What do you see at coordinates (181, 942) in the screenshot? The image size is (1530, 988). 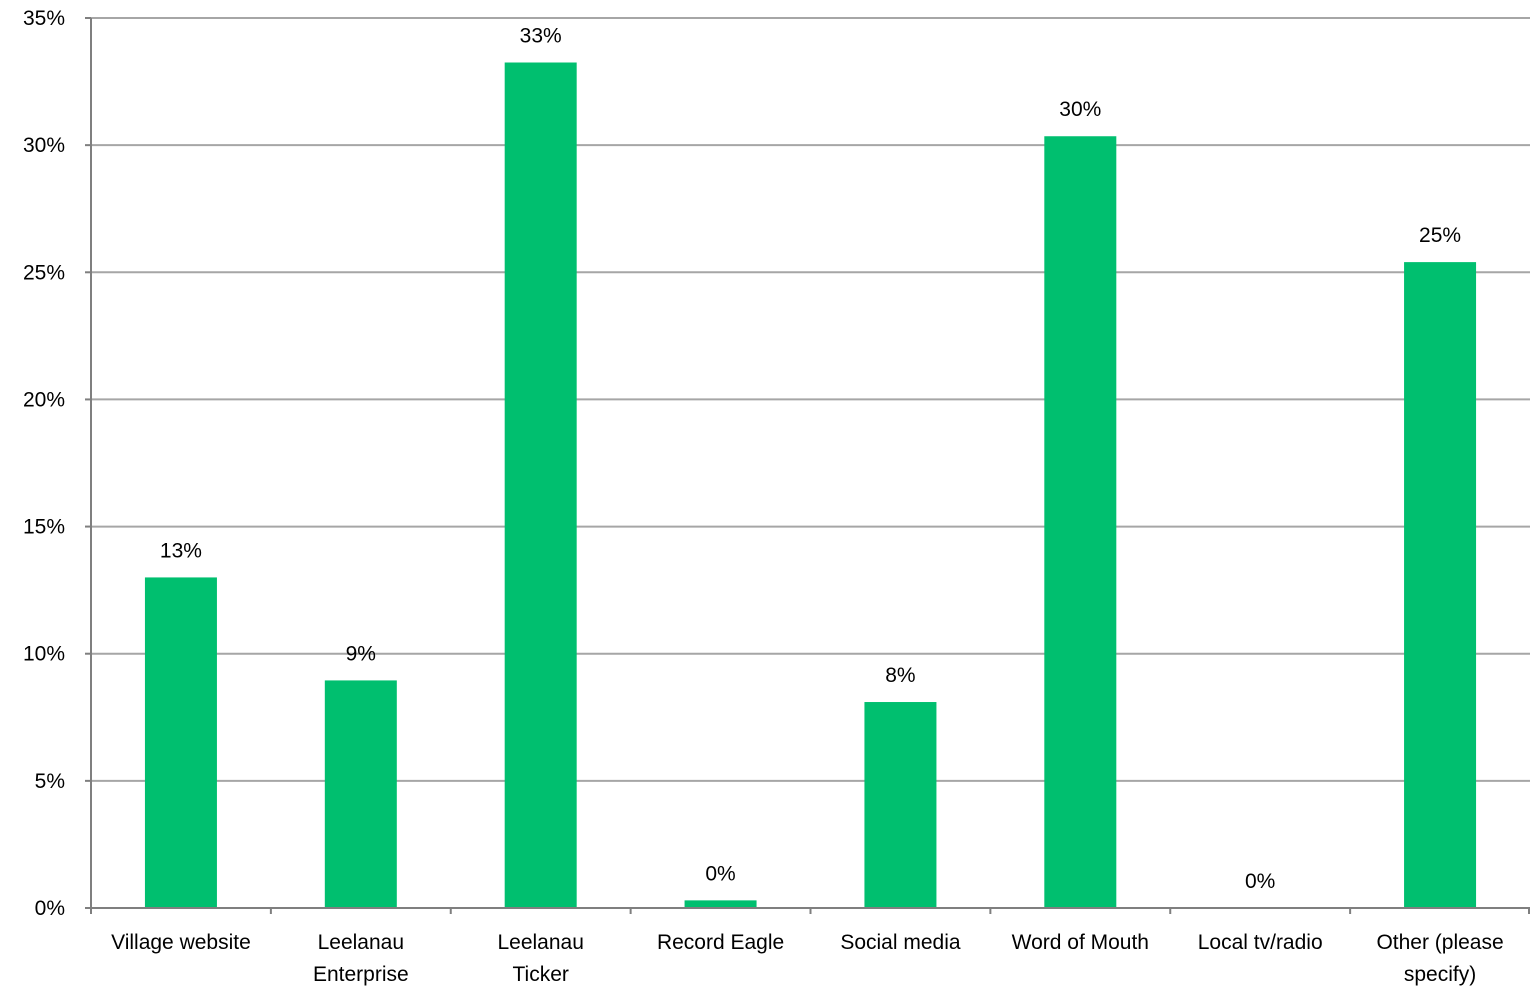 I see `x-category-label: Village website` at bounding box center [181, 942].